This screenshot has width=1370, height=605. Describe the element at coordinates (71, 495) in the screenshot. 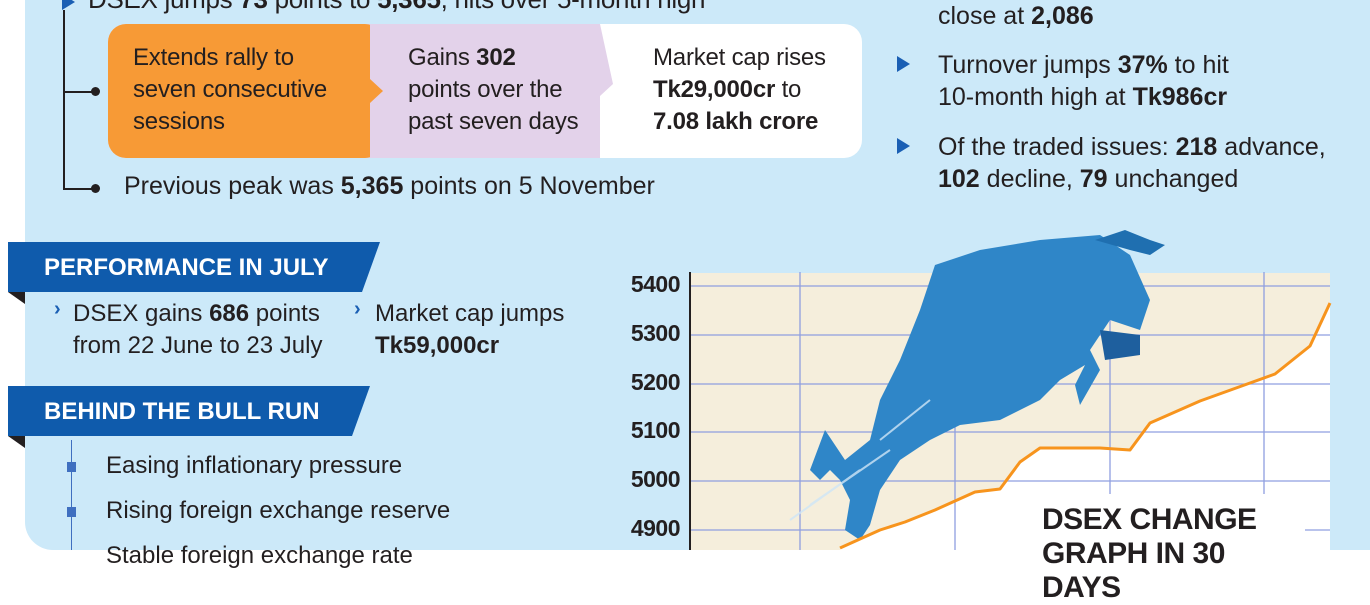

I see `list-line` at that location.